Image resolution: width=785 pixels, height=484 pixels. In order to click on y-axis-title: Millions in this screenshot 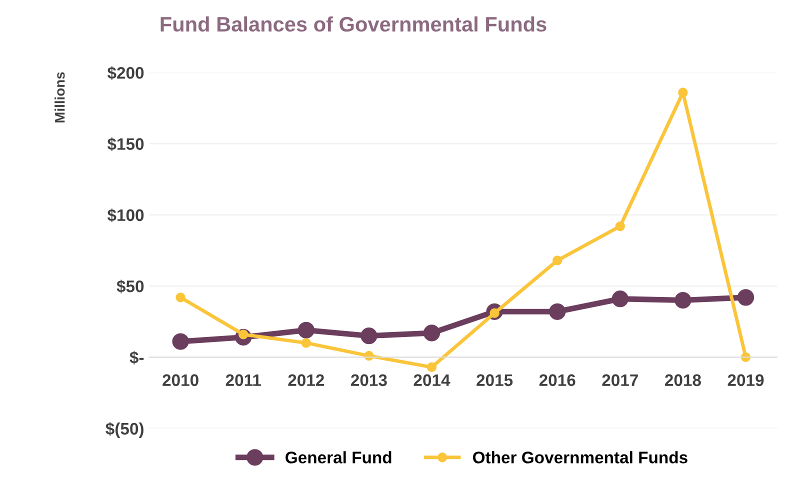, I will do `click(59, 97)`.